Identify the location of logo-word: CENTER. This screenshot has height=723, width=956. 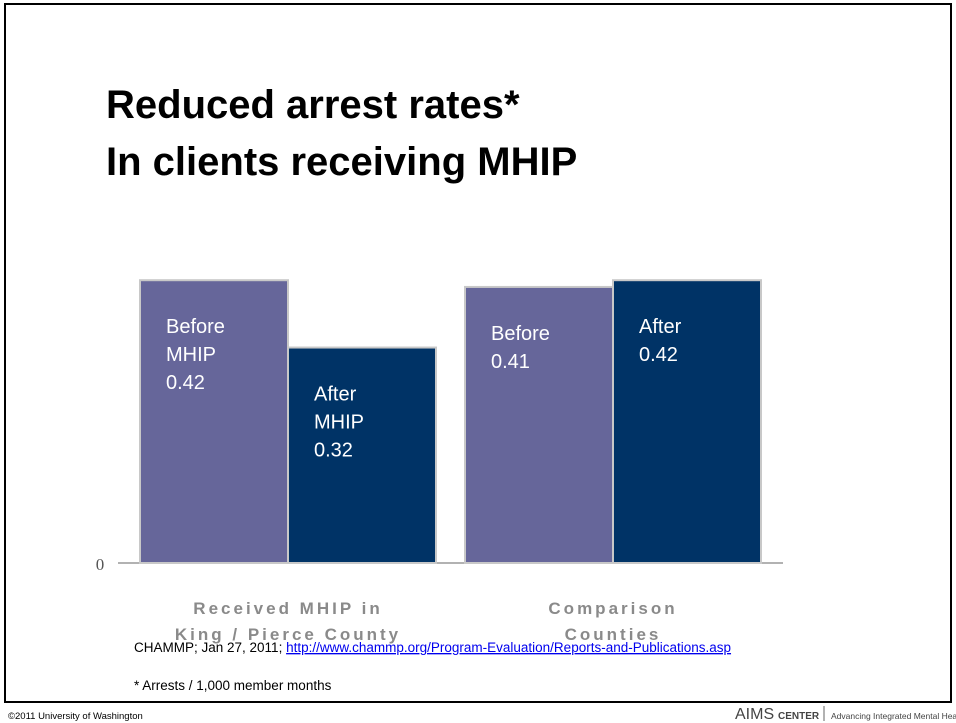
(799, 716).